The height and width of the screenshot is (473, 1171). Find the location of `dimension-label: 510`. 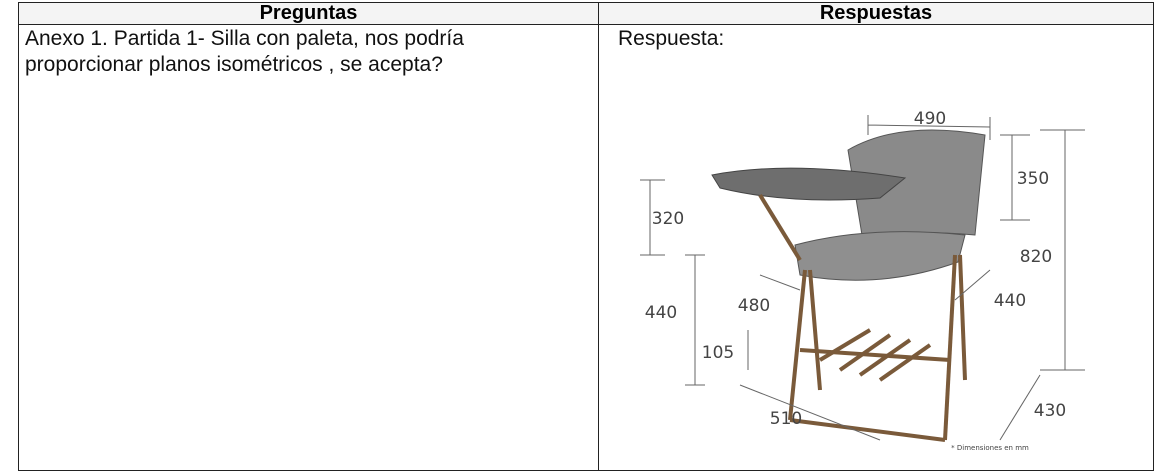

dimension-label: 510 is located at coordinates (786, 419).